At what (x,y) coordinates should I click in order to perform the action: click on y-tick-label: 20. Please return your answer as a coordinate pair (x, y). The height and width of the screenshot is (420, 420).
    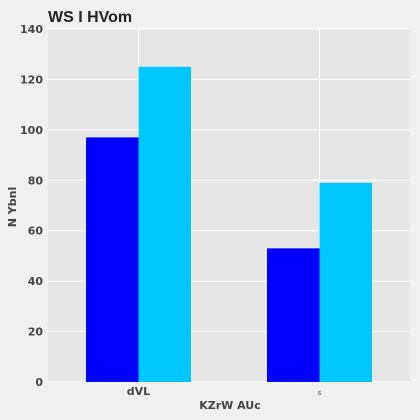
    Looking at the image, I should click on (36, 332).